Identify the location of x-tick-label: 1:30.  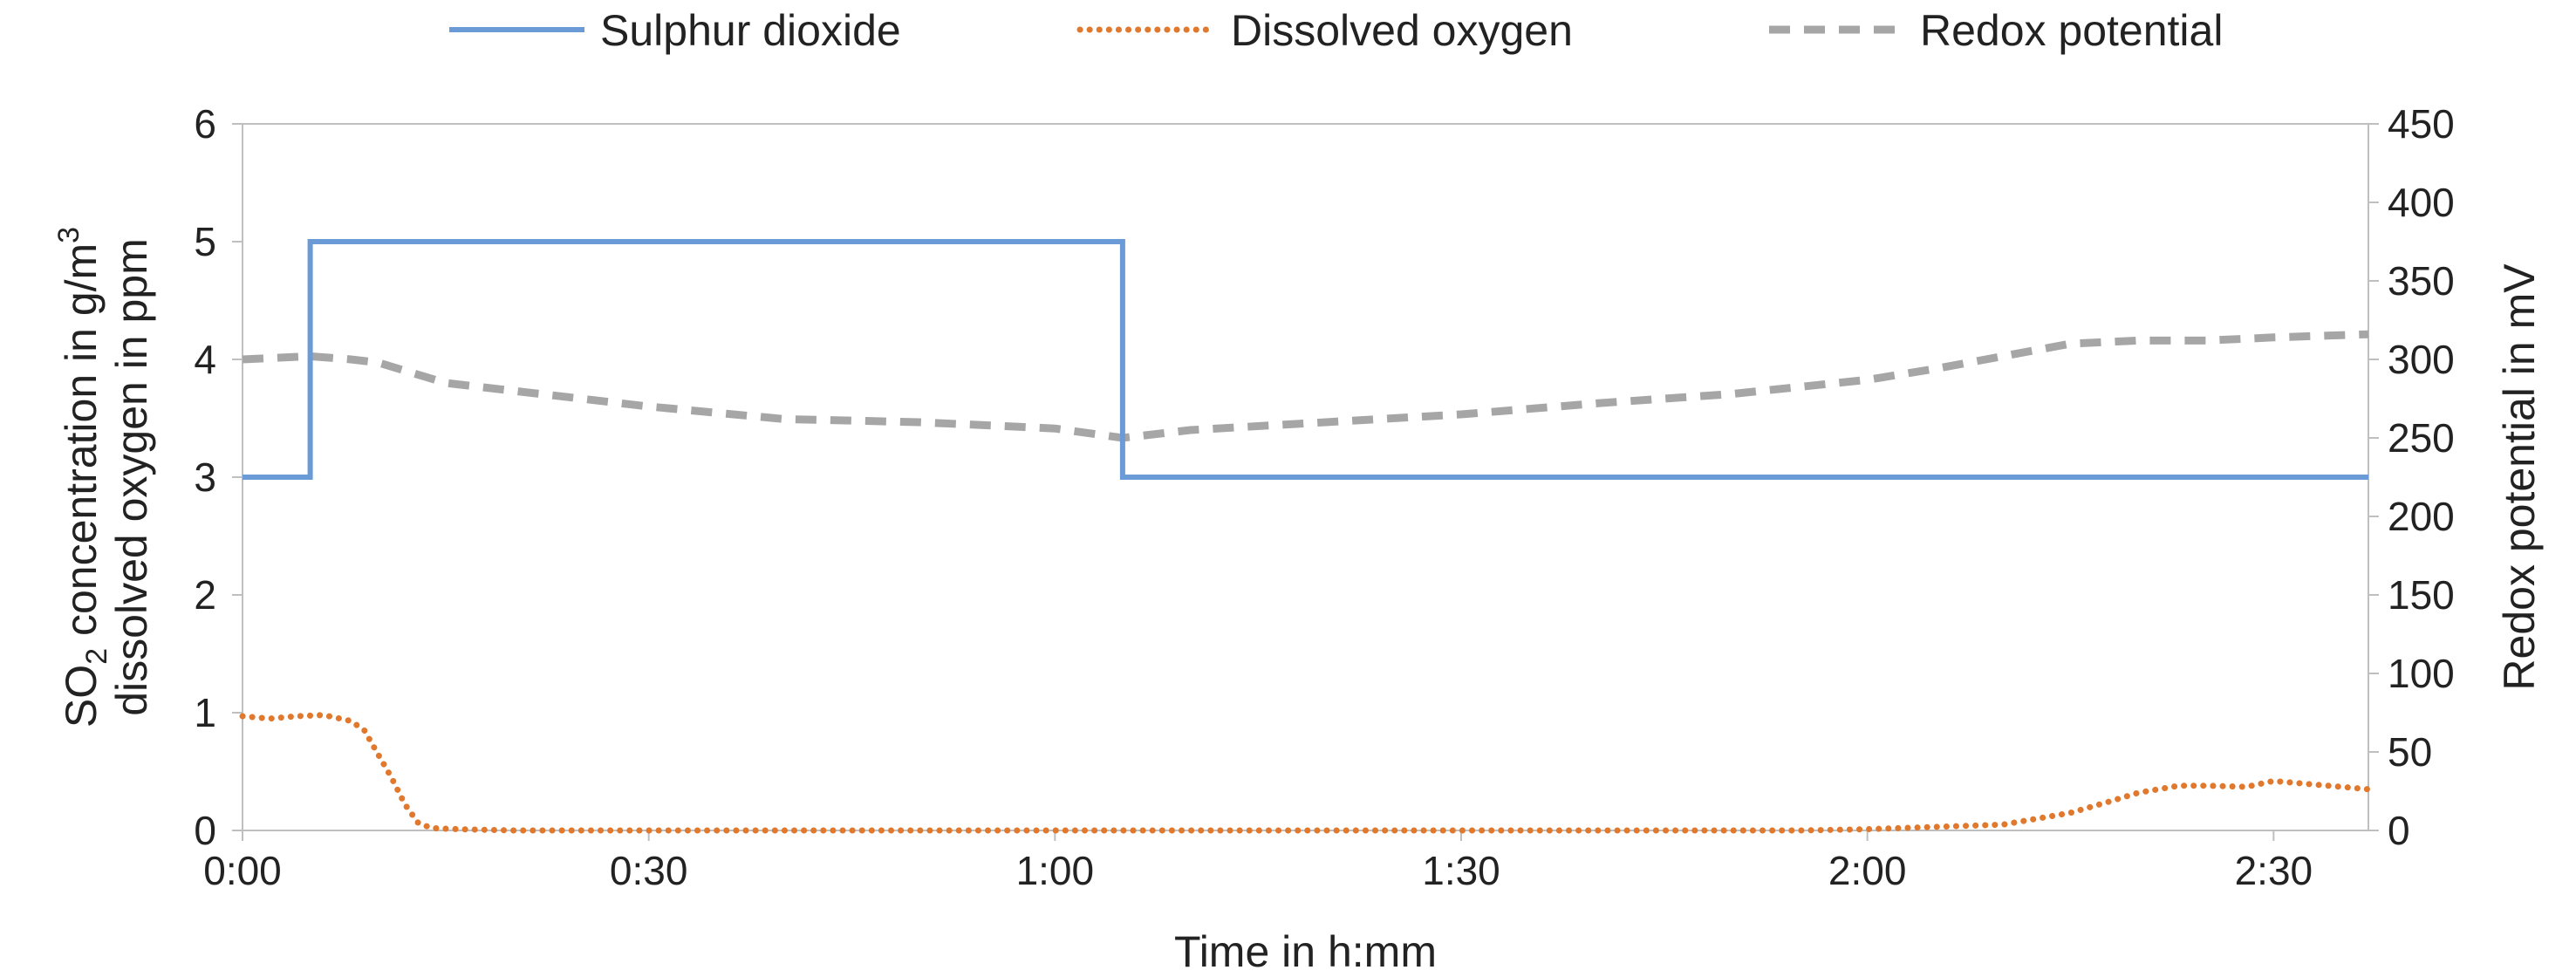
(1461, 870).